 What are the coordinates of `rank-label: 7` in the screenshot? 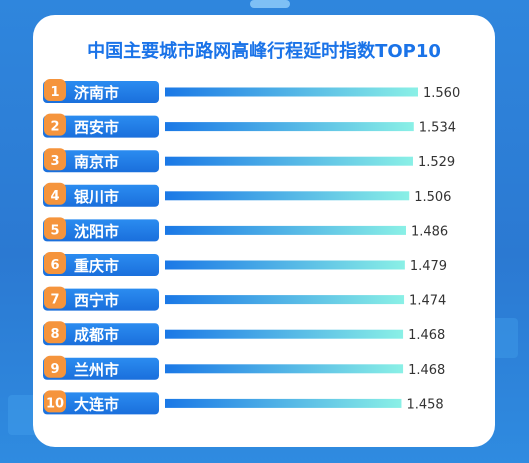 It's located at (54, 300).